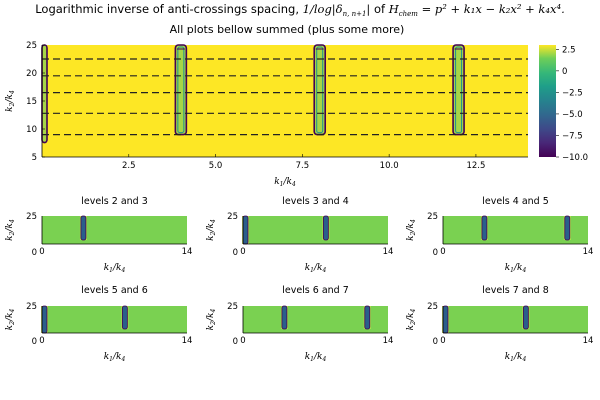 The image size is (600, 400). I want to click on subplot-title: levels 7 and 8, so click(515, 290).